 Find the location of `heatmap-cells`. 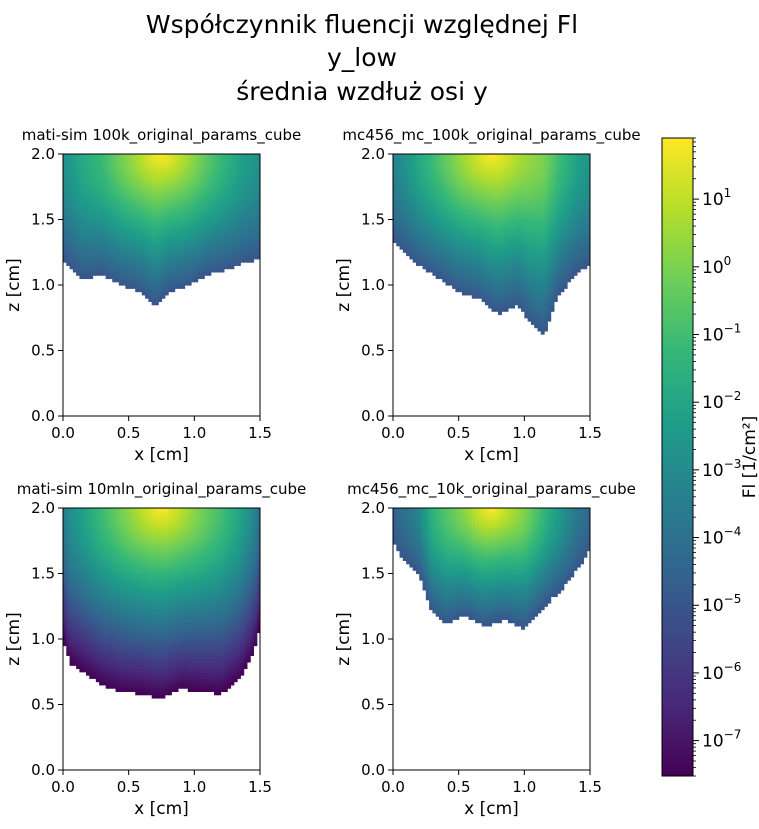

heatmap-cells is located at coordinates (161, 230).